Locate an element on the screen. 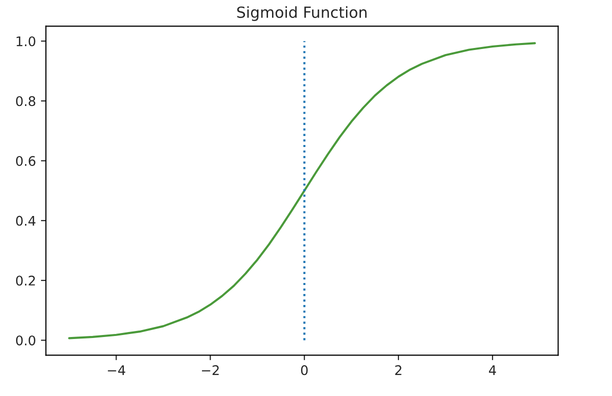 This screenshot has height=396, width=612. y-tick-label: 0.6 is located at coordinates (26, 161).